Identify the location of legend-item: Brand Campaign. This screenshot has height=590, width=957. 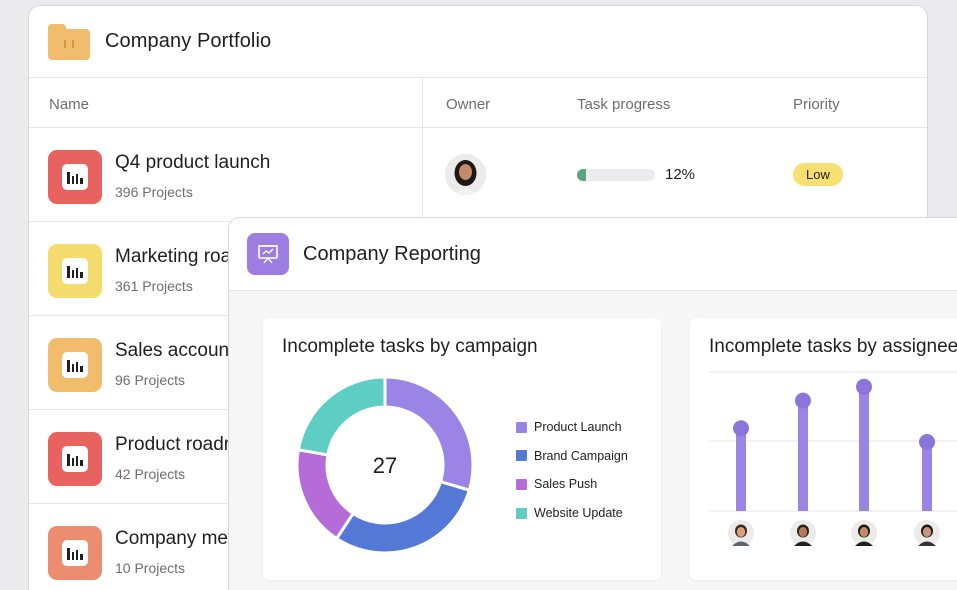
(572, 456).